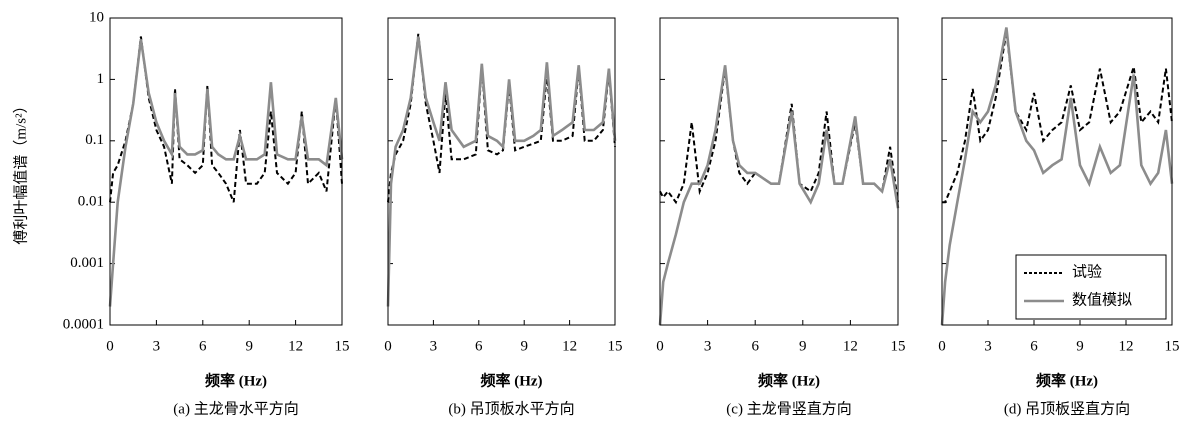  What do you see at coordinates (1091, 287) in the screenshot?
I see `legend-box` at bounding box center [1091, 287].